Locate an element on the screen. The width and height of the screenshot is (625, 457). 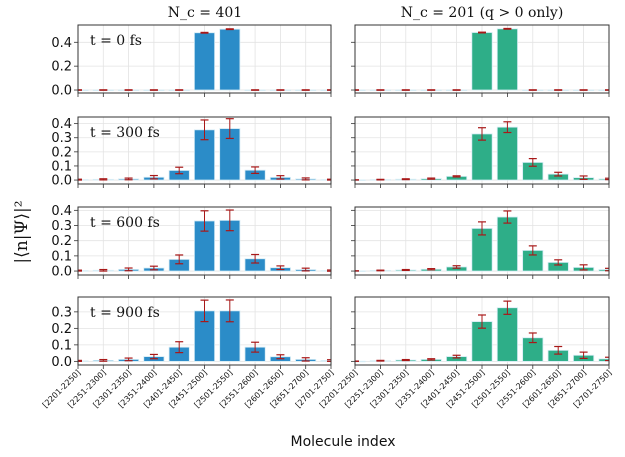
x-axis-label: Molecule index is located at coordinates (343, 442).